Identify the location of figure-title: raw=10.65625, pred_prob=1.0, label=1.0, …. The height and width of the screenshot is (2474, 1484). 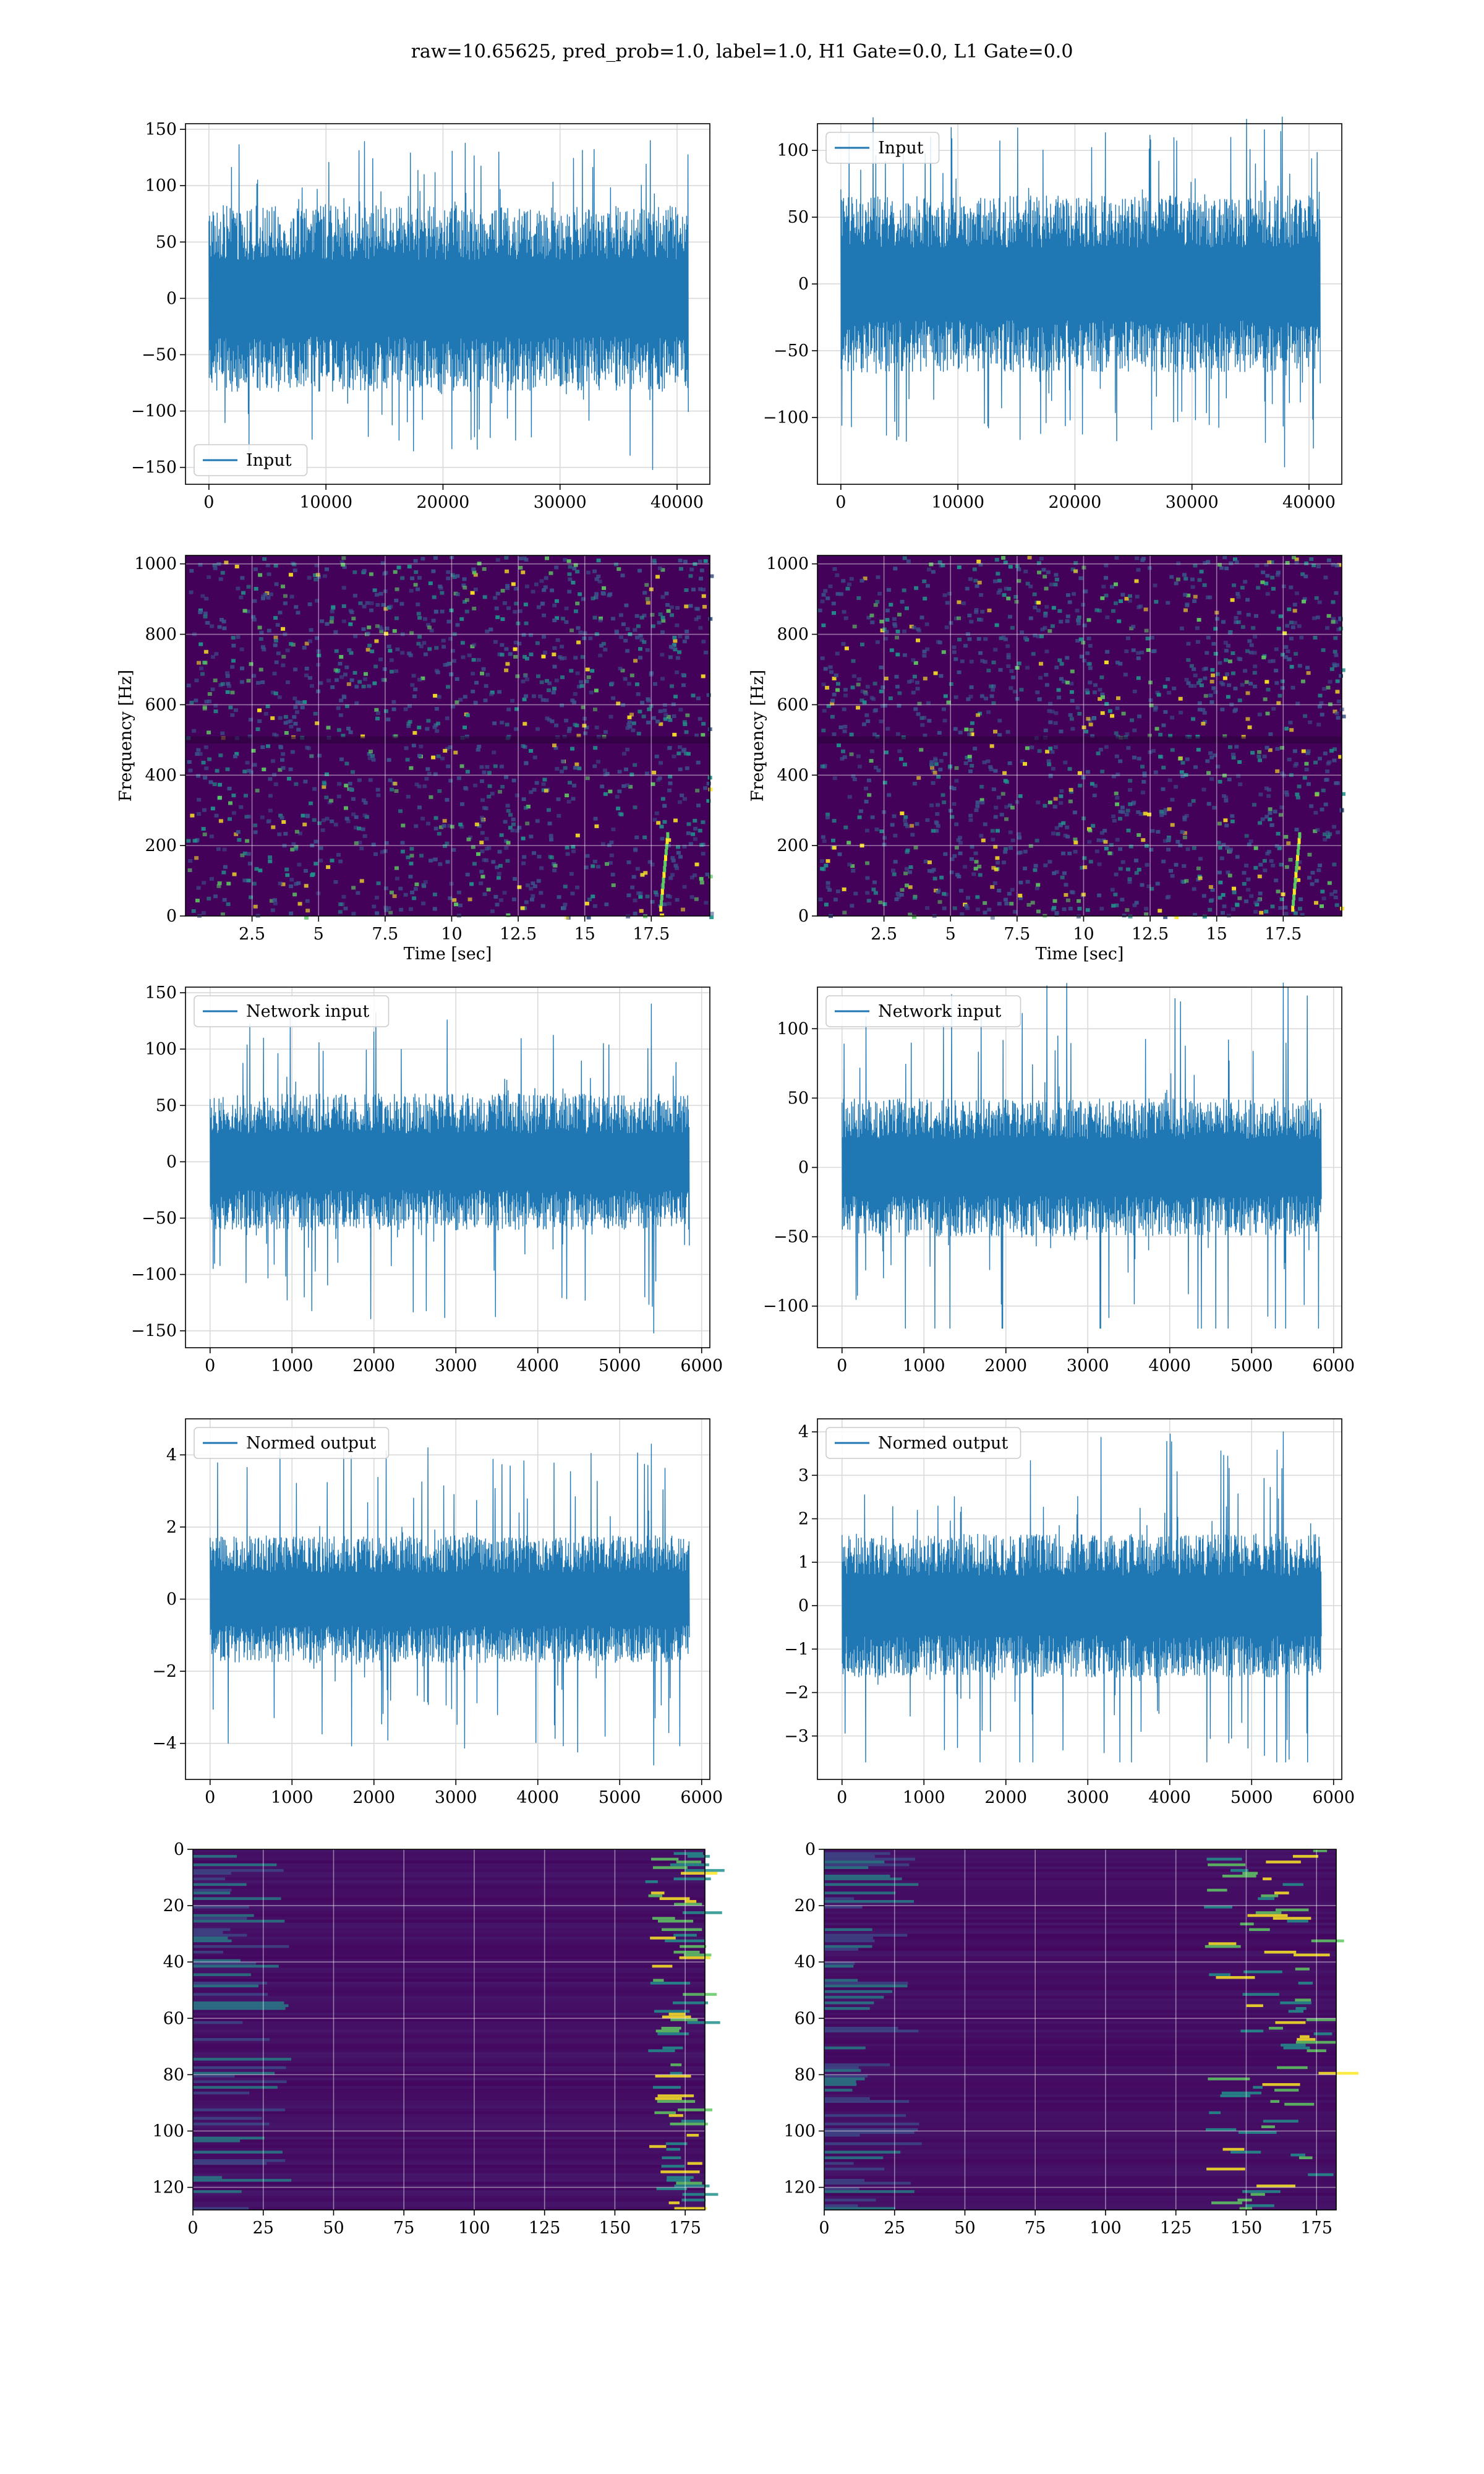
(742, 51).